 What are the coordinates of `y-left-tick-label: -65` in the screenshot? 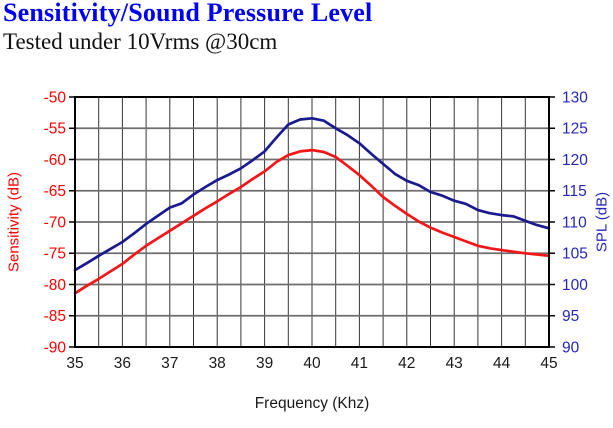 It's located at (55, 191).